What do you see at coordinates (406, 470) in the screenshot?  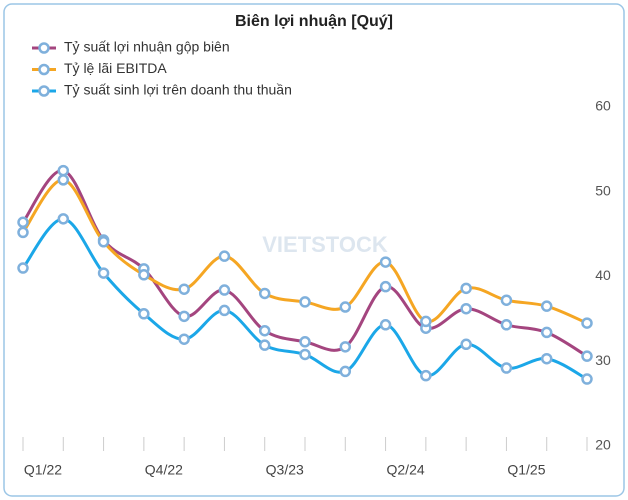 I see `x-tick-label: Q2/24` at bounding box center [406, 470].